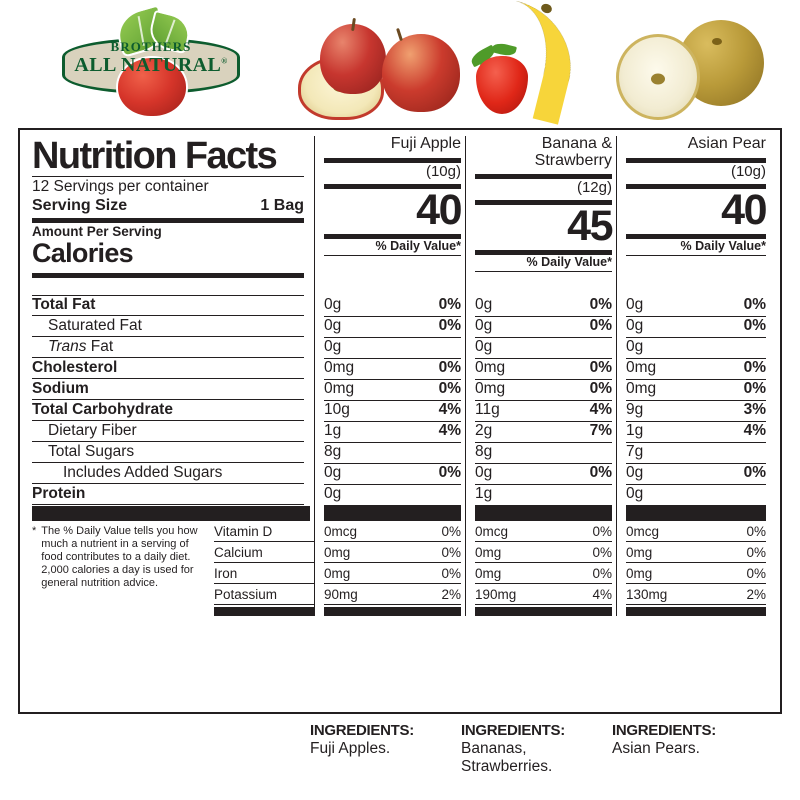 The width and height of the screenshot is (800, 800). I want to click on nutrient-row: Cholesterol 0mg 0% 0mg 0% 0mg 0%, so click(401, 369).